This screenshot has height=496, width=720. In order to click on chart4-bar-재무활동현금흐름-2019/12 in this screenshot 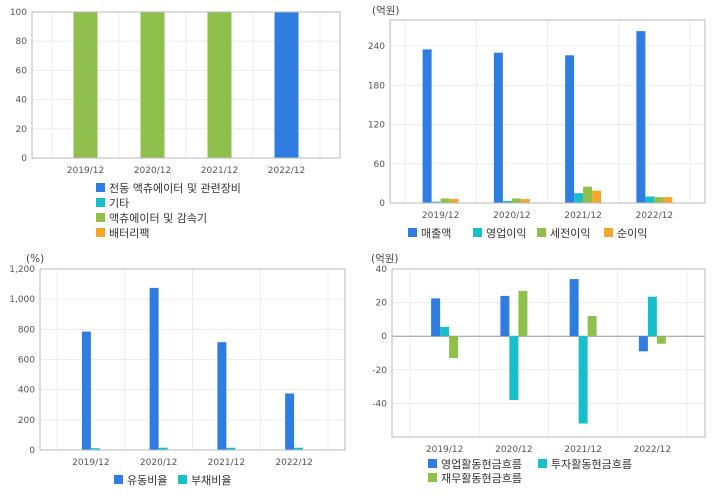, I will do `click(454, 347)`.